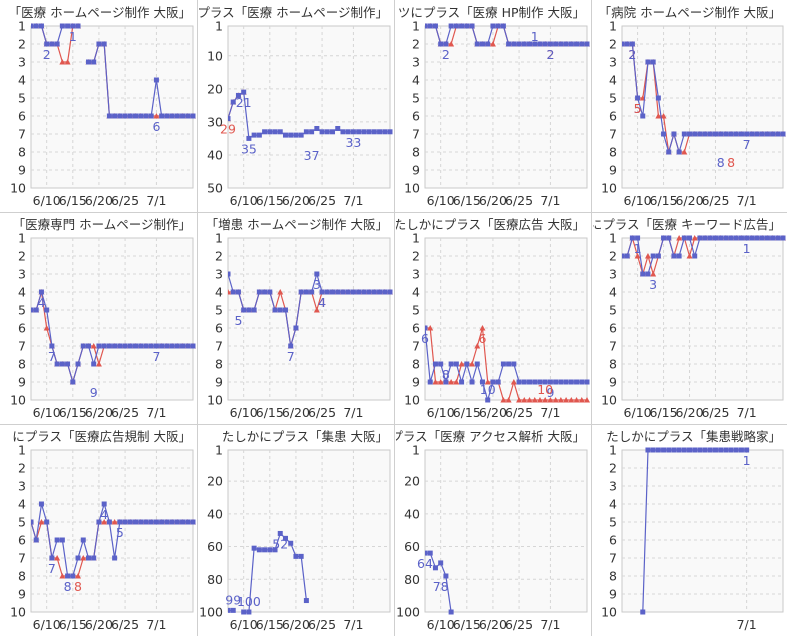  Describe the element at coordinates (73, 412) in the screenshot. I see `x-tick-label: 6/15` at that location.